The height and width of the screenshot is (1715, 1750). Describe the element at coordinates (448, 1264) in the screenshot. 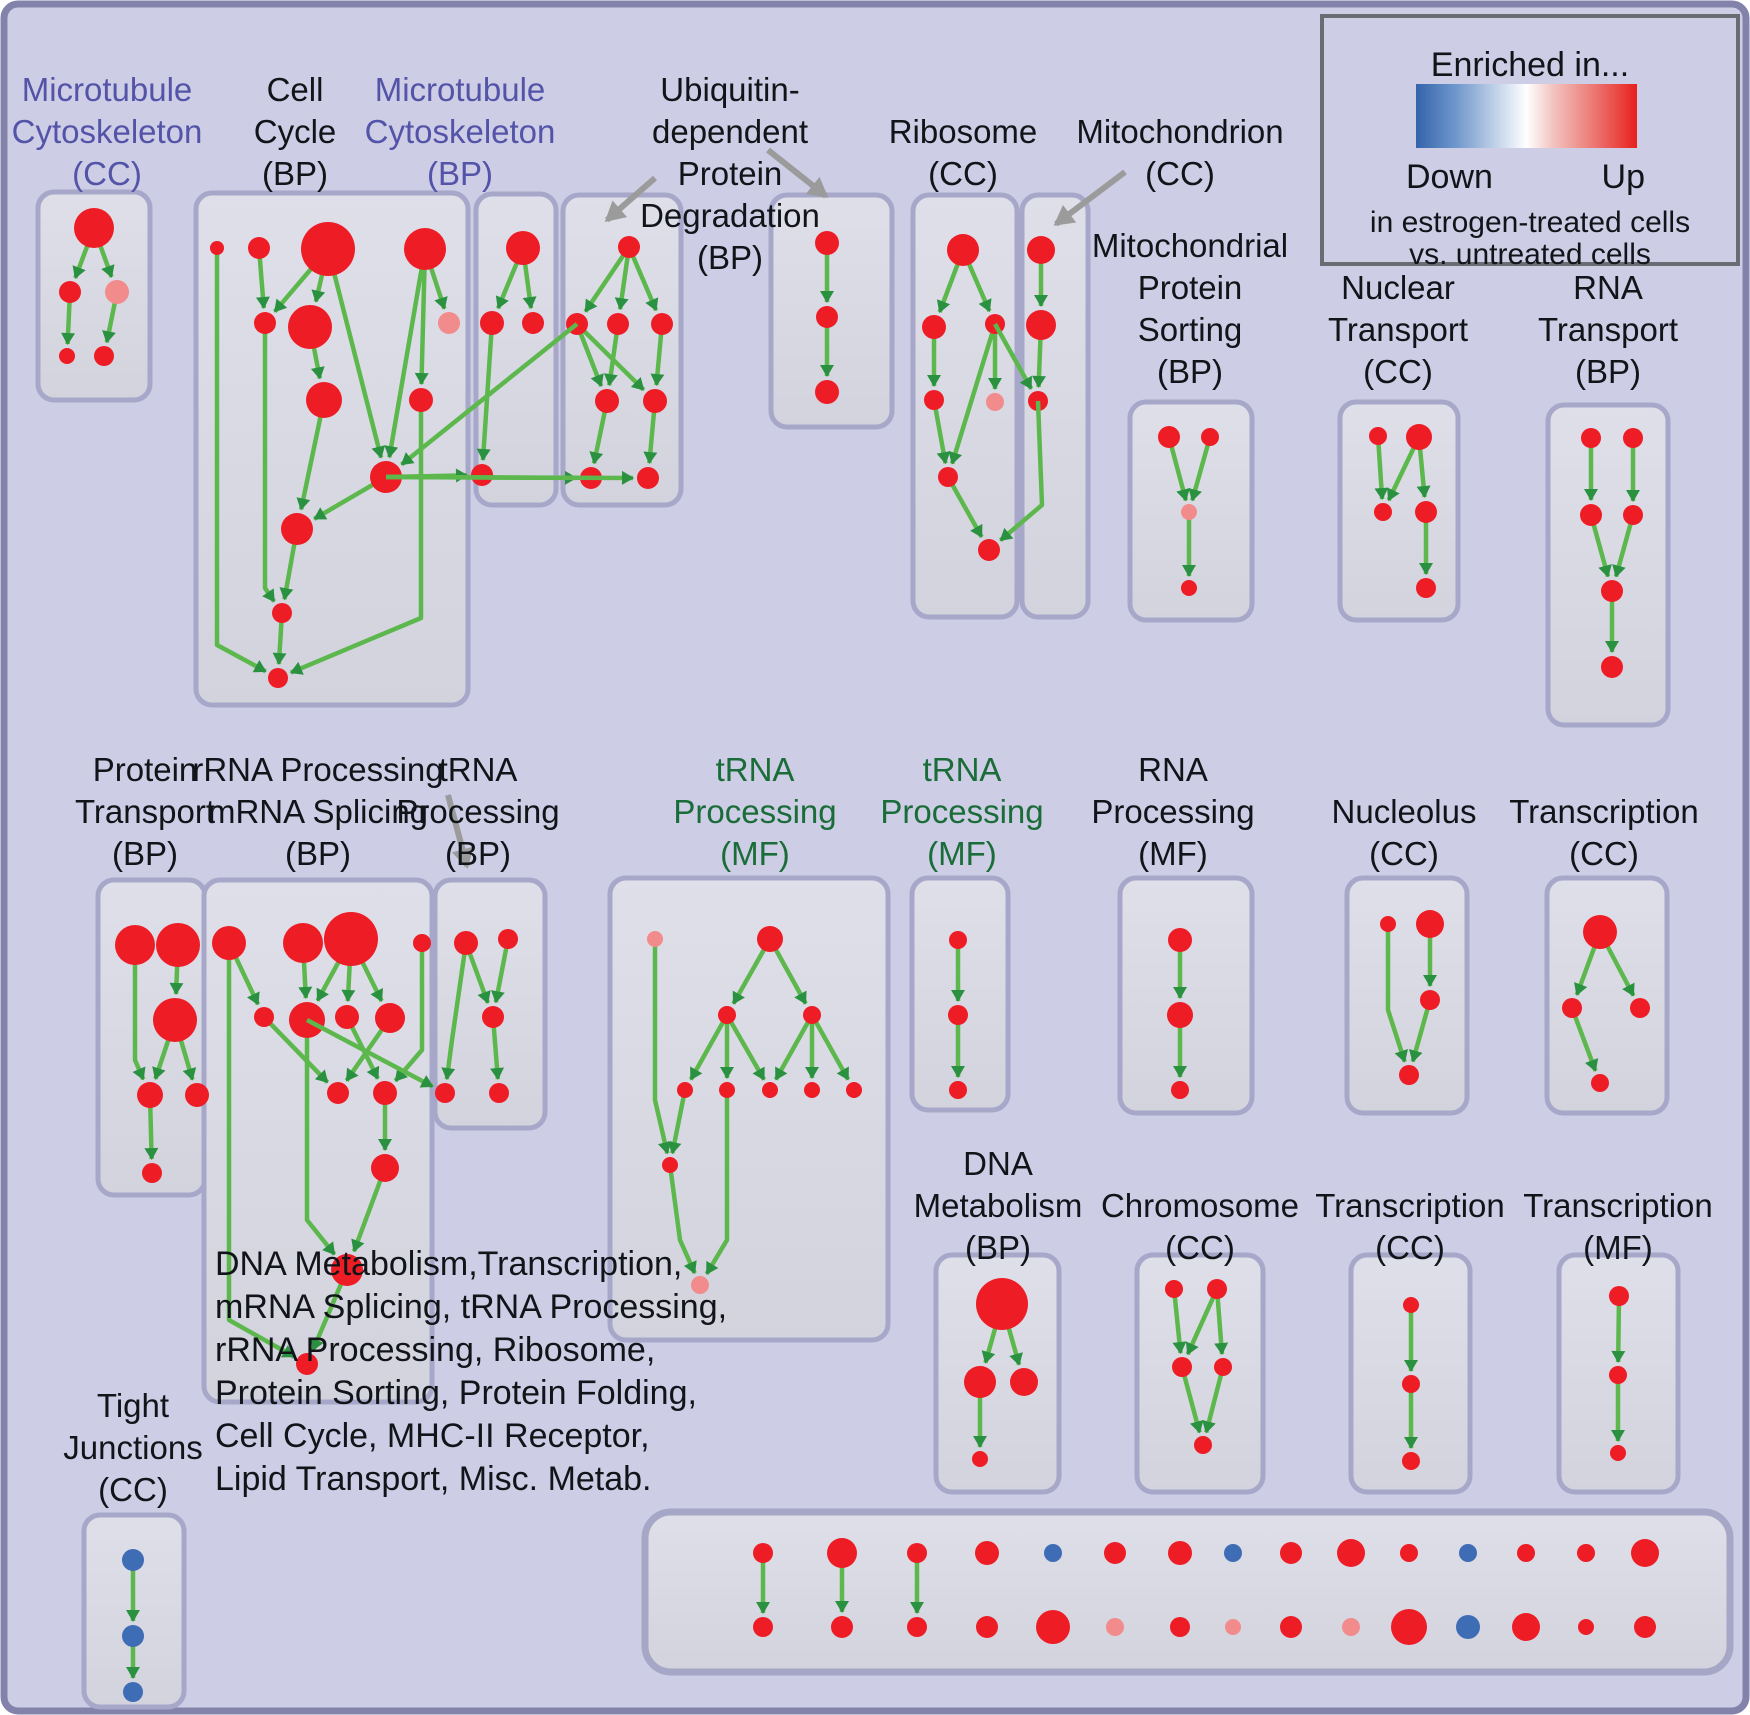

I see `summary-text-line: DNA Metabolism,Transcription,` at that location.